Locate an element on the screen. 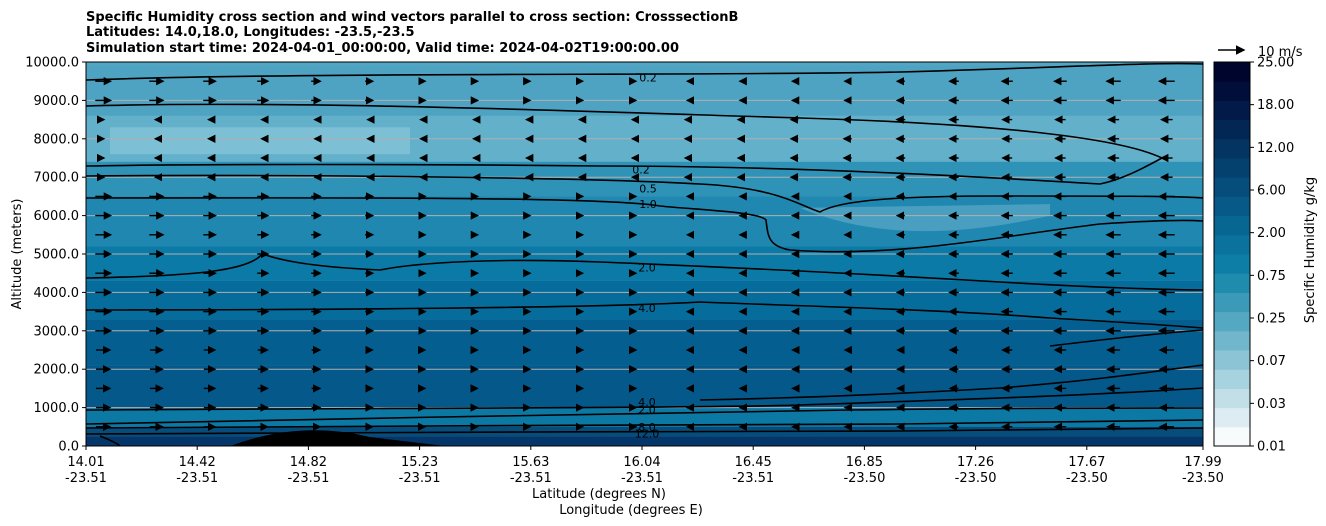 The image size is (1326, 526). y-axis-label: Altitude (meters) is located at coordinates (17, 254).